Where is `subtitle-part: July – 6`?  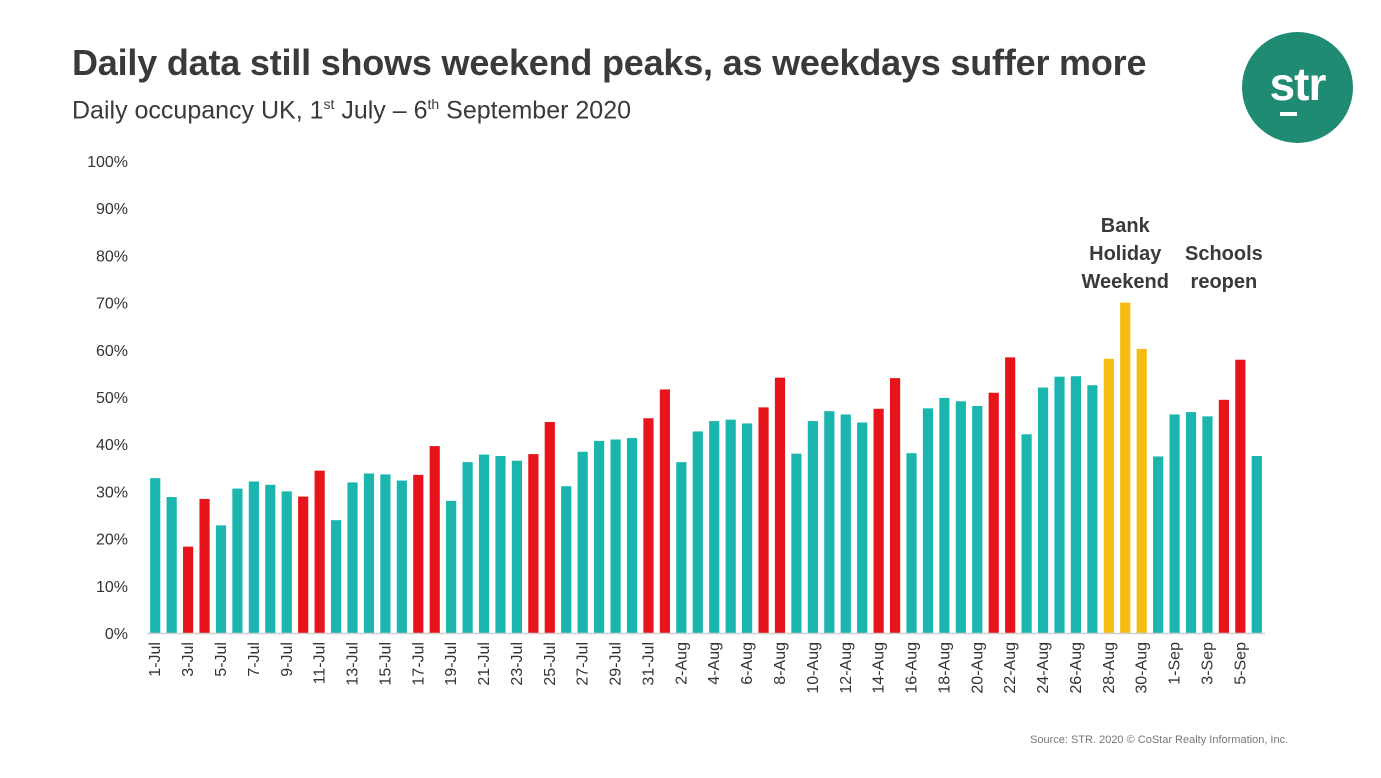
subtitle-part: July – 6 is located at coordinates (381, 110).